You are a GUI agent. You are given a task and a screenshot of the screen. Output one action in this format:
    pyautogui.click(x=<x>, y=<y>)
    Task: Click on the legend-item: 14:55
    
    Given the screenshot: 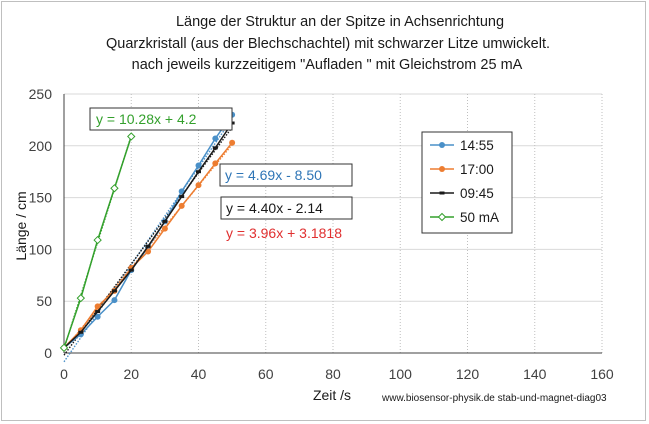 What is the action you would take?
    pyautogui.click(x=462, y=145)
    